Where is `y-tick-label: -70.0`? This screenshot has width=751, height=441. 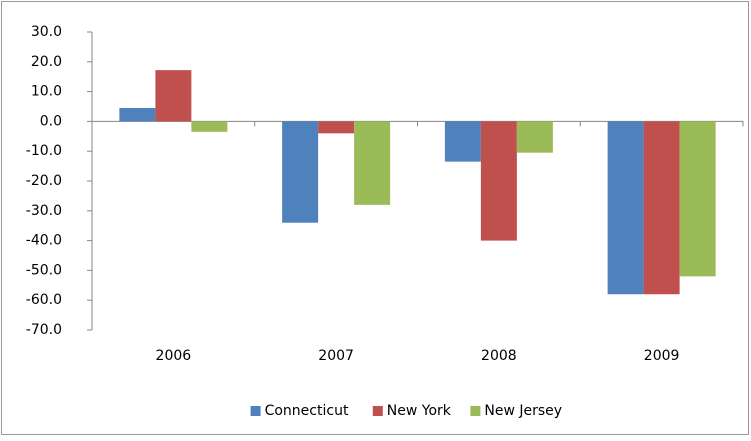
y-tick-label: -70.0 is located at coordinates (44, 330).